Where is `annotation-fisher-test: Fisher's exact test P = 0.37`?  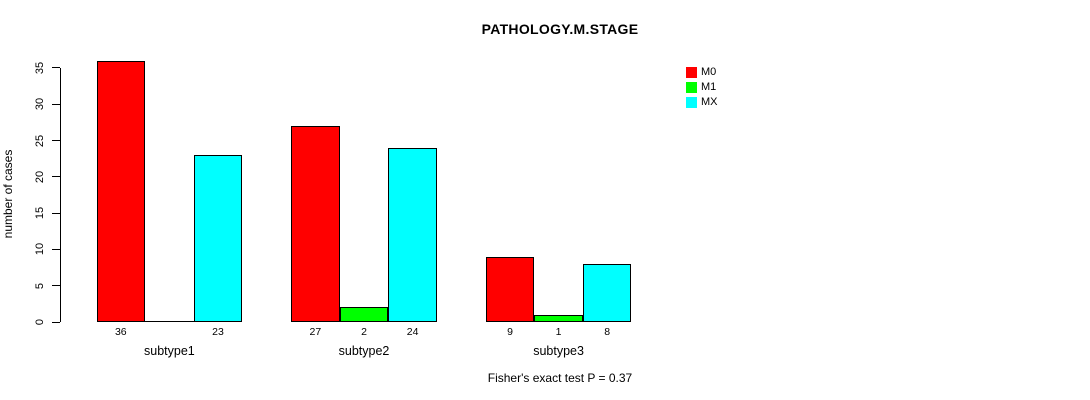
annotation-fisher-test: Fisher's exact test P = 0.37 is located at coordinates (560, 378).